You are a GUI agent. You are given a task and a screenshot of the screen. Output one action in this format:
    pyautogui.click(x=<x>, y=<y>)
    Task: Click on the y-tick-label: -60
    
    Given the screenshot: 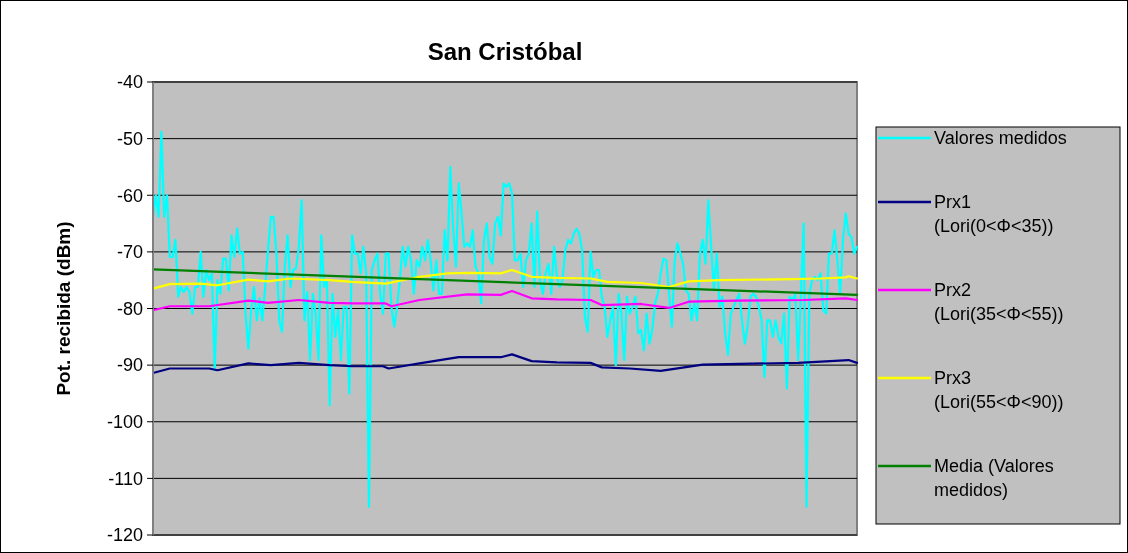 What is the action you would take?
    pyautogui.click(x=129, y=195)
    